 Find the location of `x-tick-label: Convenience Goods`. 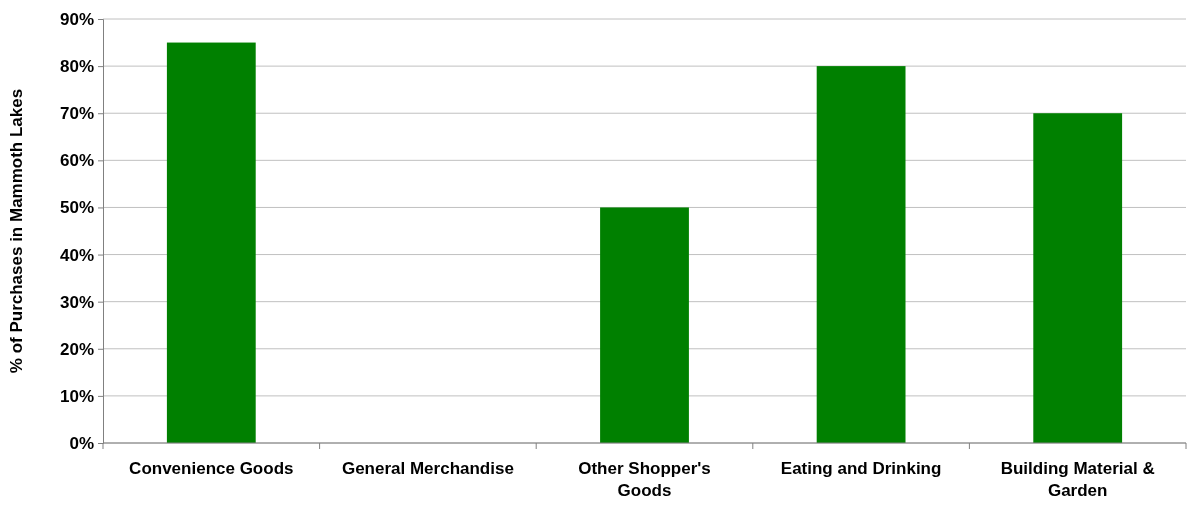

x-tick-label: Convenience Goods is located at coordinates (211, 468).